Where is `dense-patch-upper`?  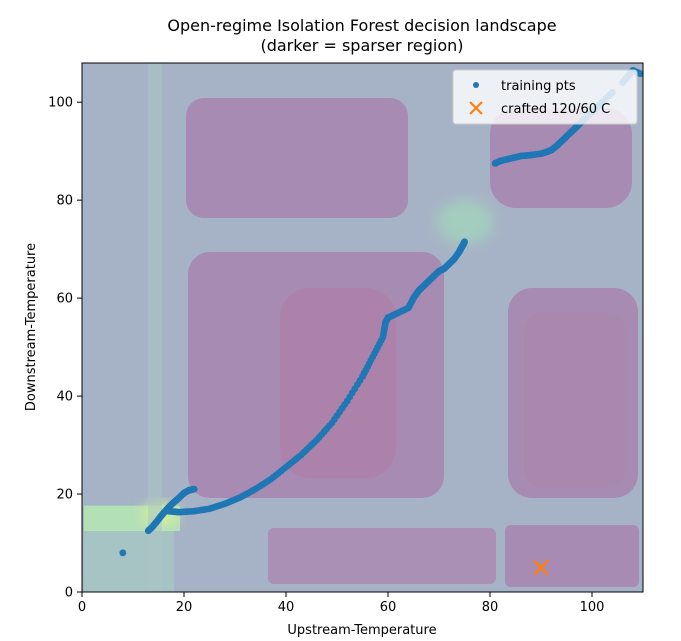 dense-patch-upper is located at coordinates (465, 222).